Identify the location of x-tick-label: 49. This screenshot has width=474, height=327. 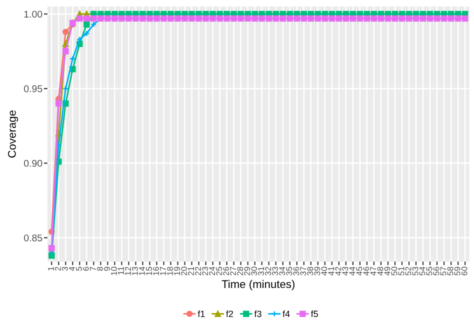
(387, 271).